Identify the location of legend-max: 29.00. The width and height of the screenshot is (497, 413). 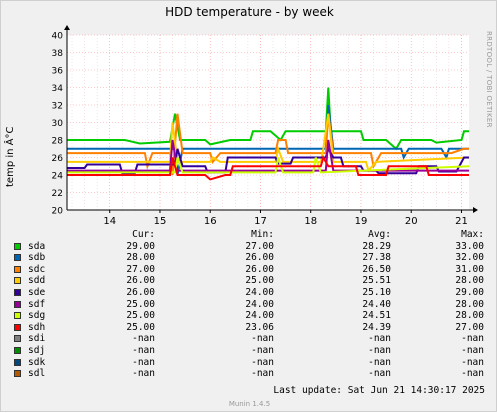
(469, 292).